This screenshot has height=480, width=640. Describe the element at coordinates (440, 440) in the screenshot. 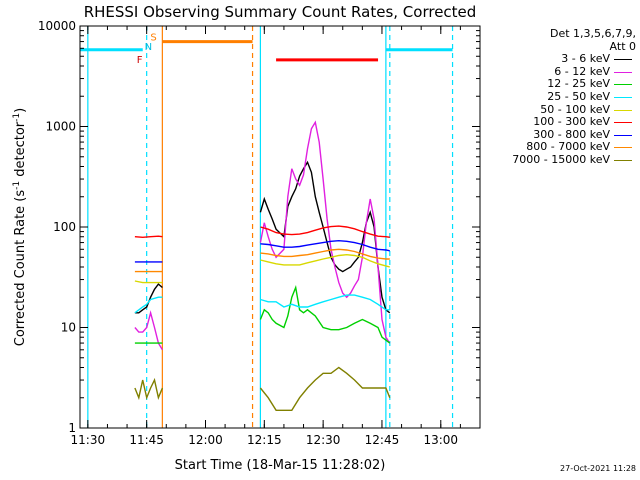

I see `x-tick-label: 13:00` at that location.